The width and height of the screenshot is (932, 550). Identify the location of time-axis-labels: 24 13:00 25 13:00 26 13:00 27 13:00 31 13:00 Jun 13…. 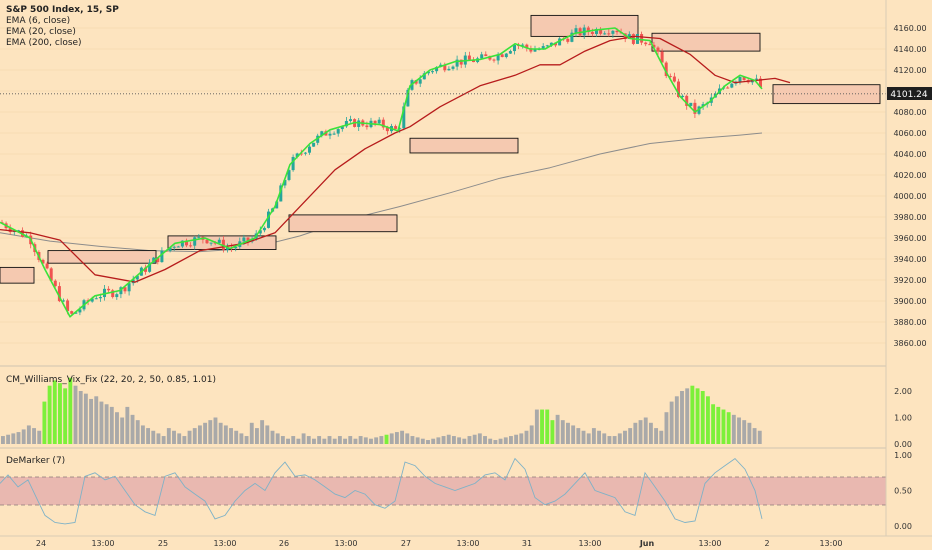
(439, 543).